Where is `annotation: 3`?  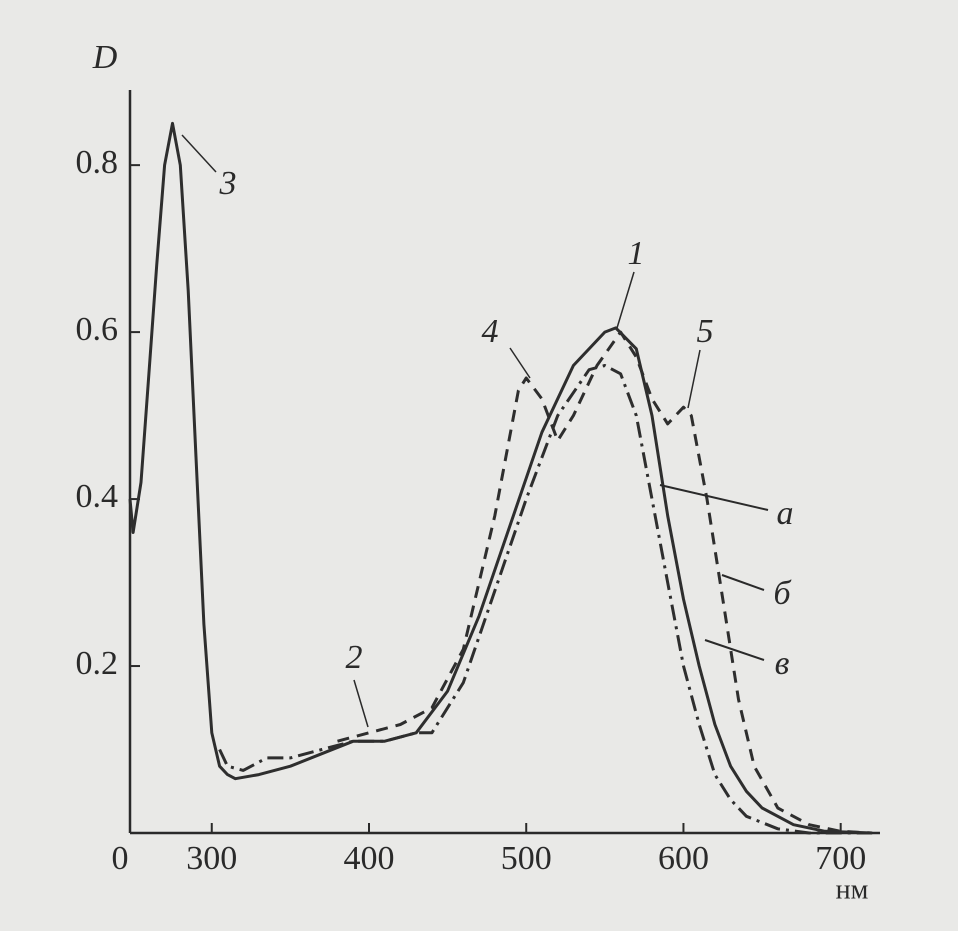
annotation: 3 is located at coordinates (228, 183).